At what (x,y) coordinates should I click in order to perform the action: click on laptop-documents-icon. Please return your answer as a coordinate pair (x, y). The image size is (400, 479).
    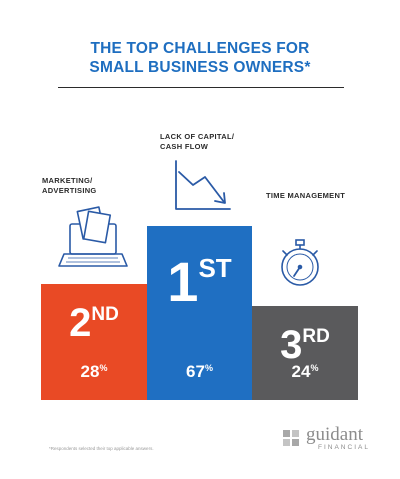
    Looking at the image, I should click on (93, 236).